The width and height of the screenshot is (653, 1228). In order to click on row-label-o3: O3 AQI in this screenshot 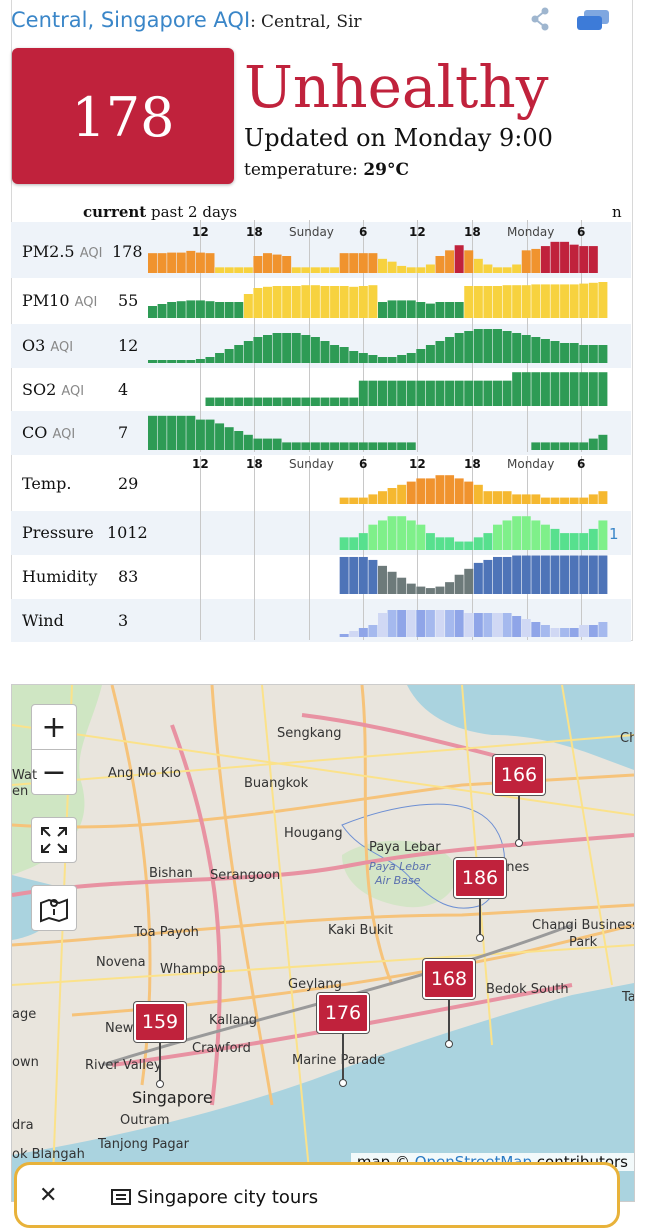, I will do `click(47, 345)`.